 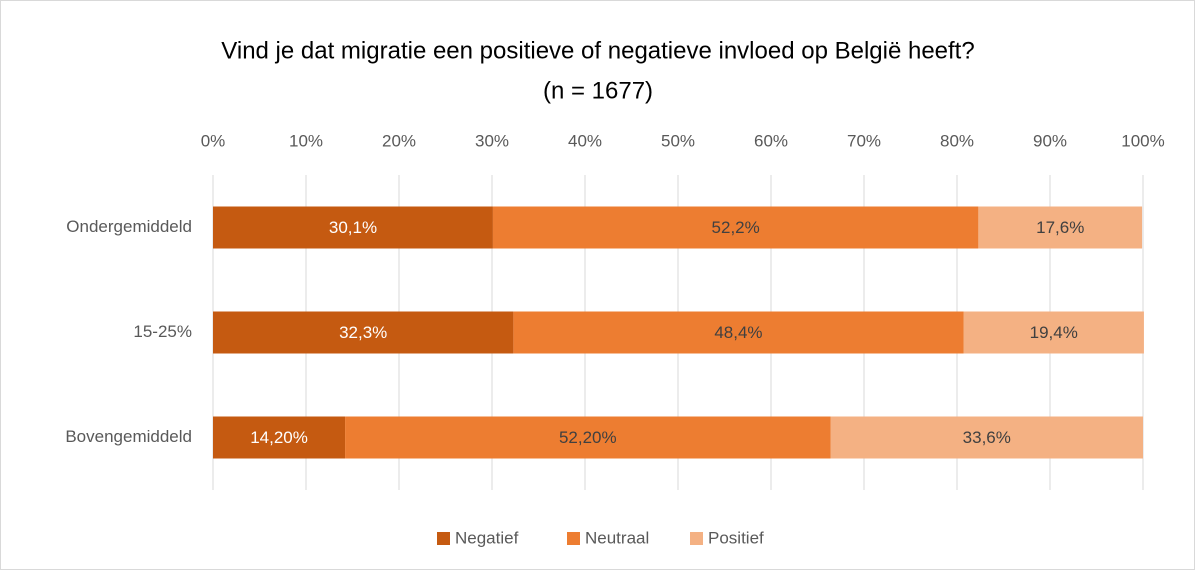 I want to click on data-label: 52,20%, so click(x=588, y=437).